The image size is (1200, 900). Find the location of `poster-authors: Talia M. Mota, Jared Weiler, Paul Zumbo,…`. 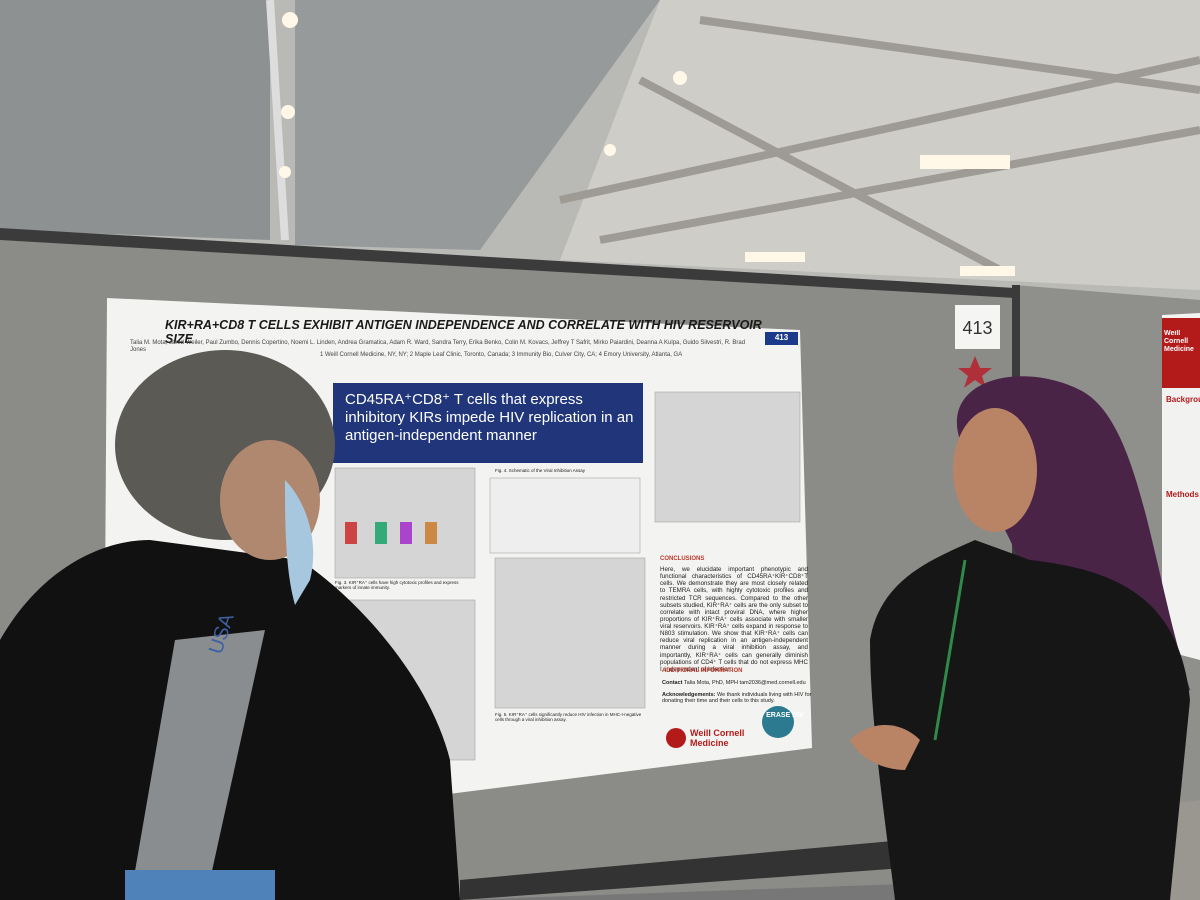

poster-authors: Talia M. Mota, Jared Weiler, Paul Zumbo,… is located at coordinates (438, 346).